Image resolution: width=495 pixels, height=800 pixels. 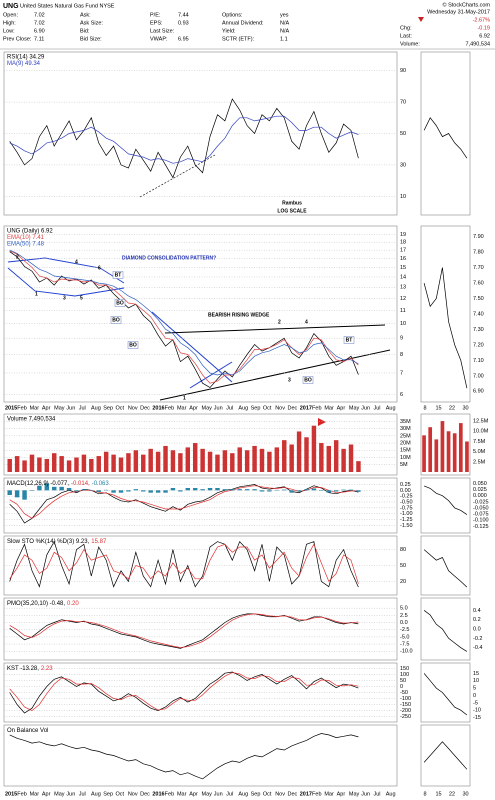 What do you see at coordinates (403, 259) in the screenshot?
I see `y-tick-label: 16` at bounding box center [403, 259].